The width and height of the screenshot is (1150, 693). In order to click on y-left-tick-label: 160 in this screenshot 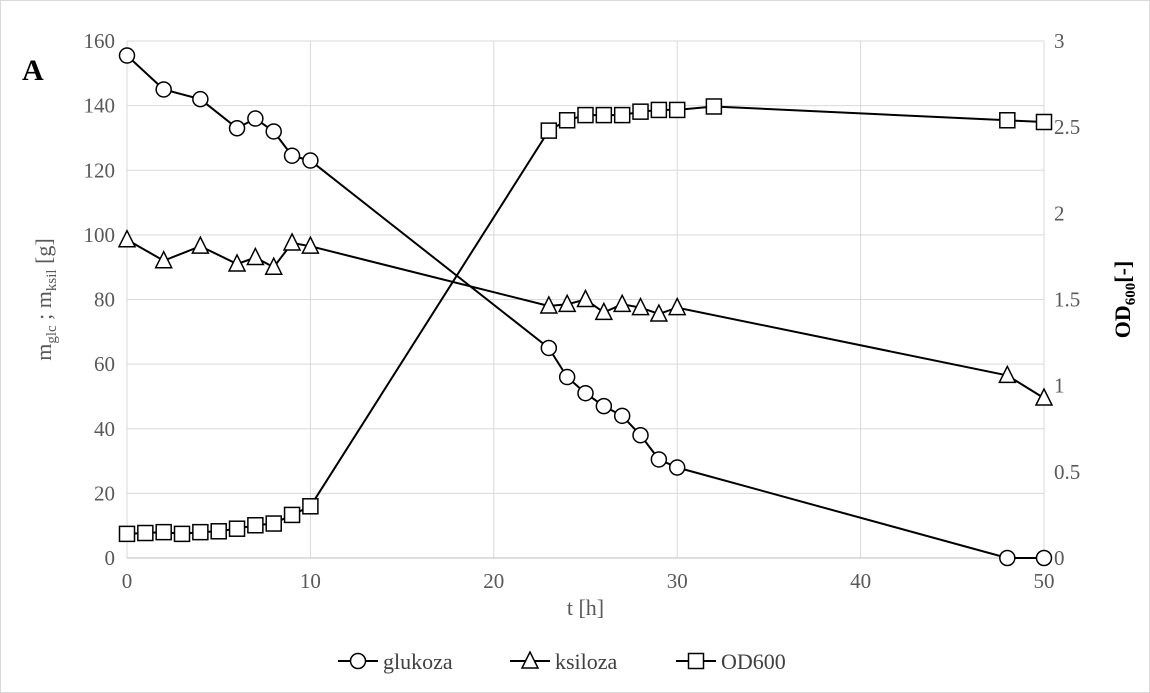, I will do `click(100, 41)`.